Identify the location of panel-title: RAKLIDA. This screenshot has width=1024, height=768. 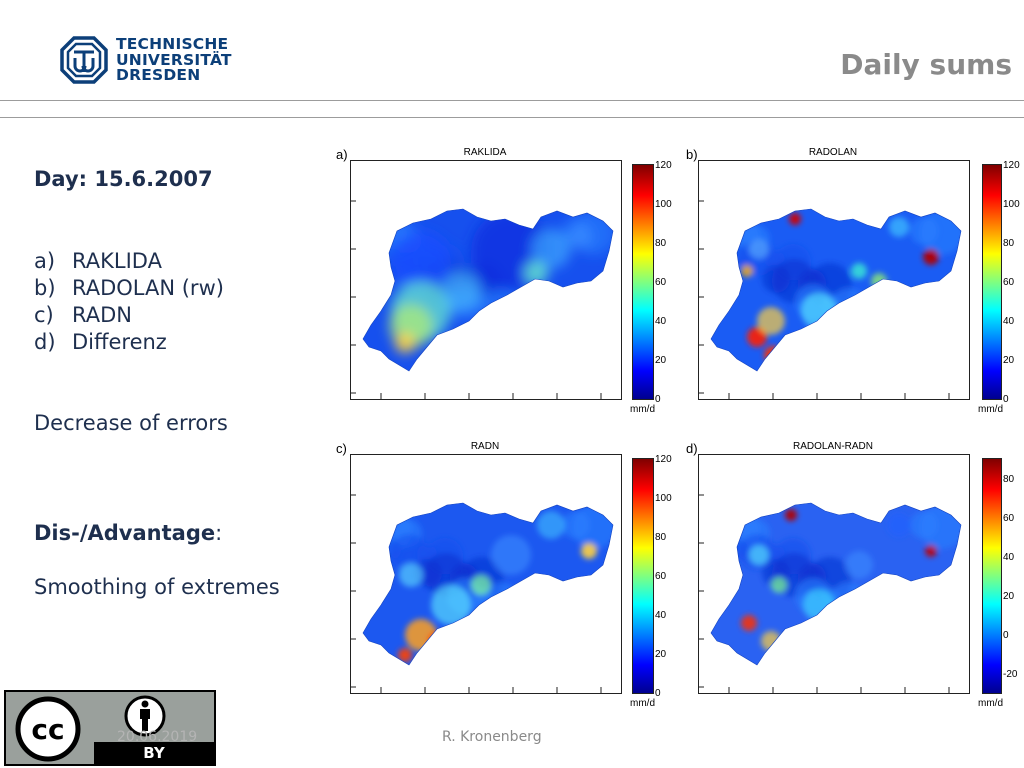
(485, 152).